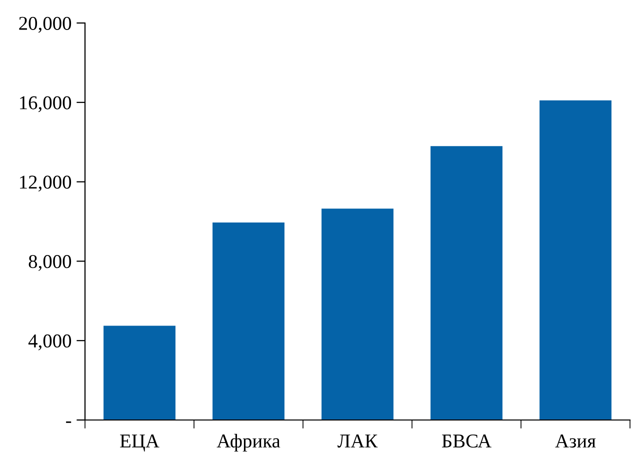 This screenshot has width=634, height=459. I want to click on x-tick-label: ЕЦА, so click(140, 443).